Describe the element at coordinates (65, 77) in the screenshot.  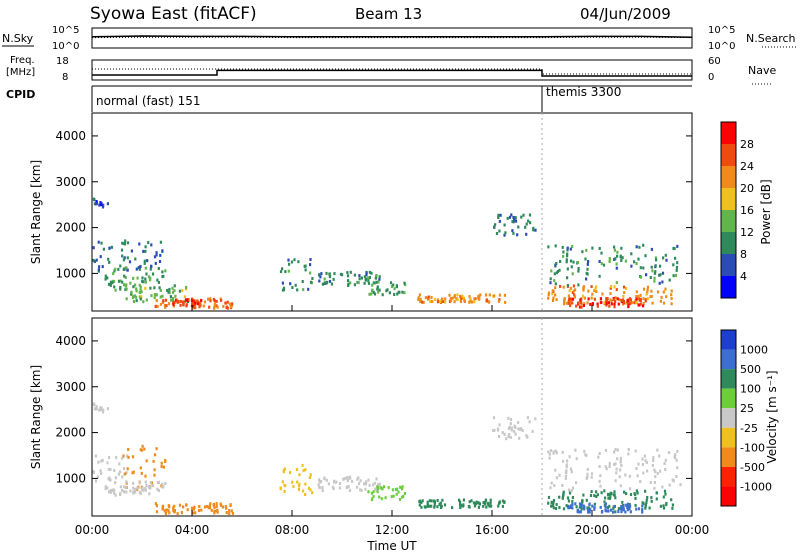
I see `freq-tick-low: 8` at that location.